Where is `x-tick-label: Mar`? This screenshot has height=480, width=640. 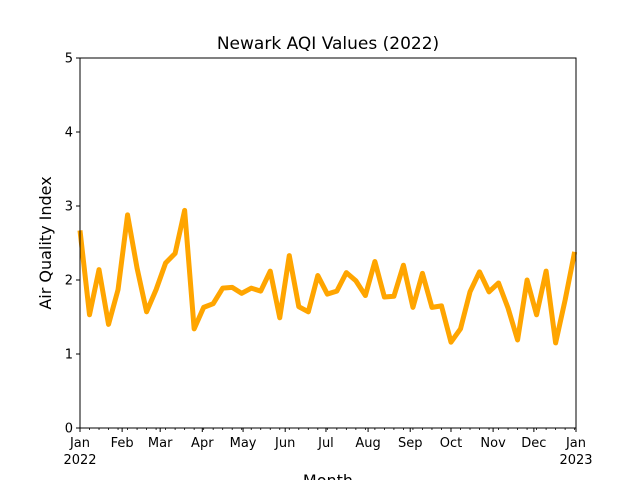 x-tick-label: Mar is located at coordinates (160, 443).